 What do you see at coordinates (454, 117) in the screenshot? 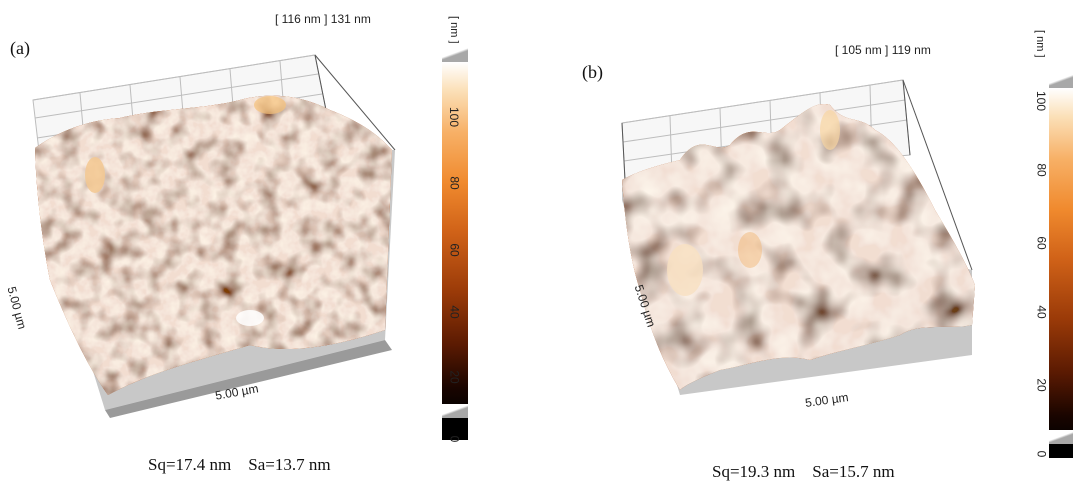
I see `panel-a-tick-100: 100` at bounding box center [454, 117].